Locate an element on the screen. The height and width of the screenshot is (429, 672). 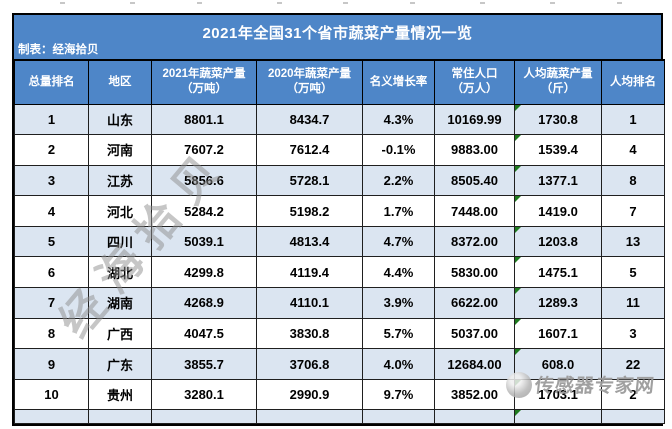
cell-r4-c4: 1.7% is located at coordinates (398, 211).